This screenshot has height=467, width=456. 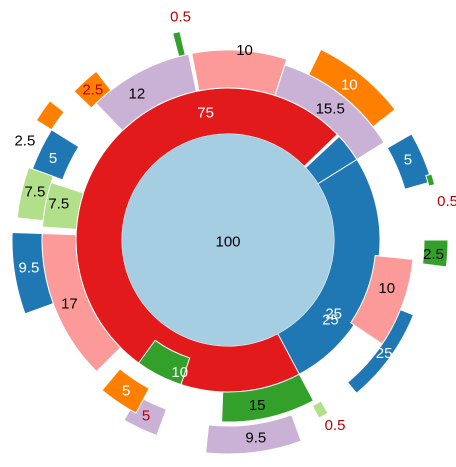 I want to click on segment-label-s75c: 7.5, so click(x=34, y=191).